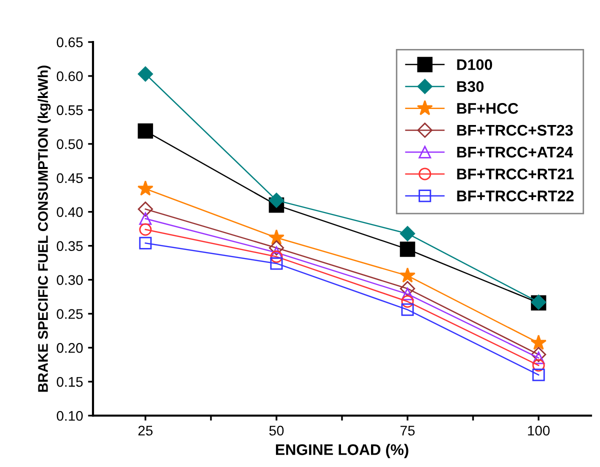  Describe the element at coordinates (515, 130) in the screenshot. I see `legend-label: BF+TRCC+ST23` at that location.